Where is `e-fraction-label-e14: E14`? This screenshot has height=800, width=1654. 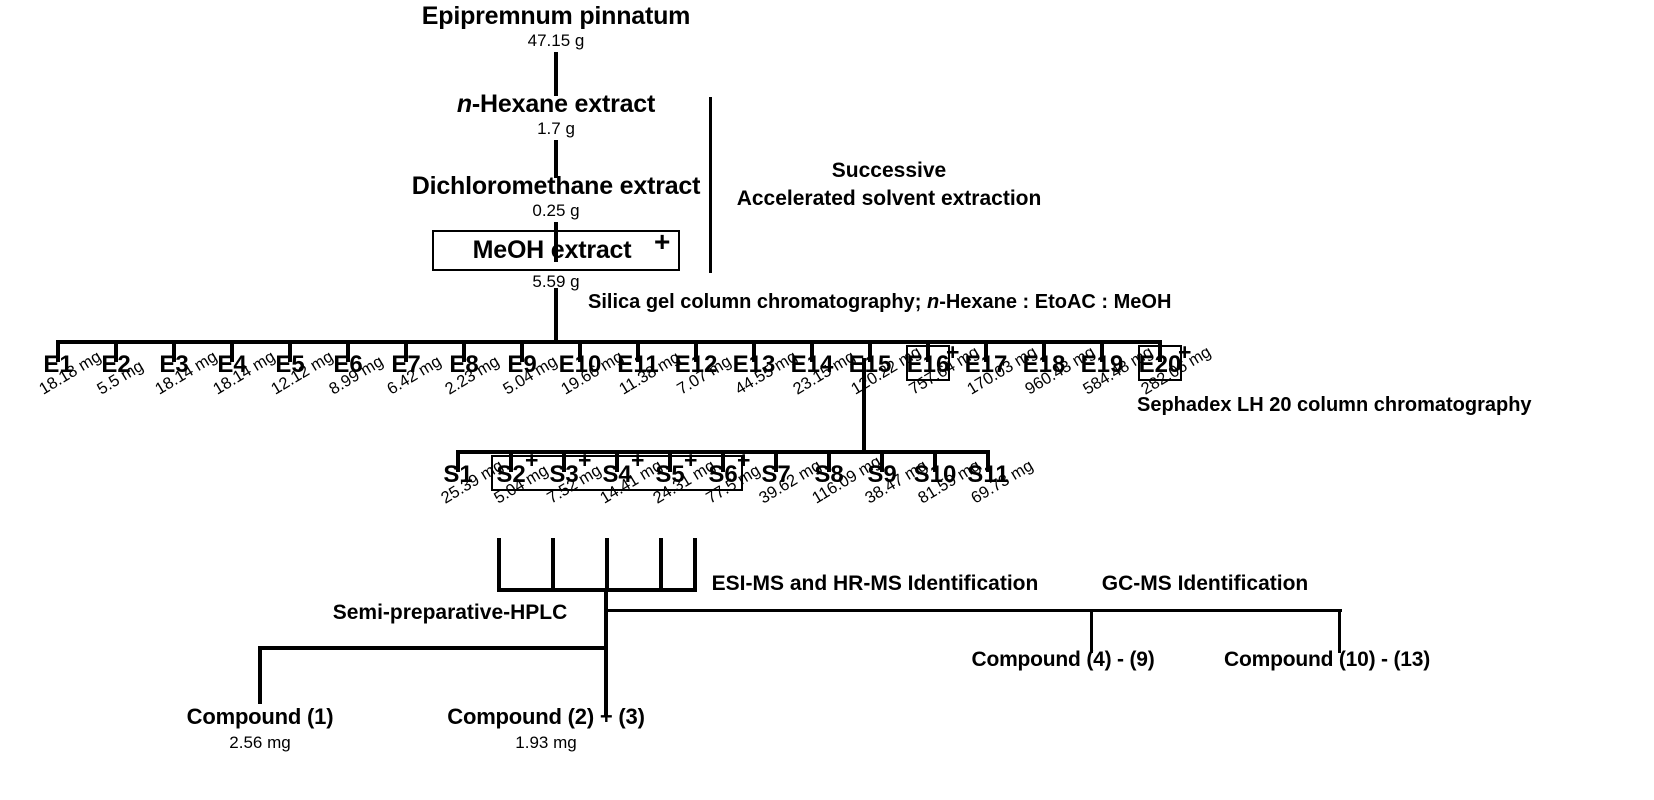 e-fraction-label-e14: E14 is located at coordinates (812, 364).